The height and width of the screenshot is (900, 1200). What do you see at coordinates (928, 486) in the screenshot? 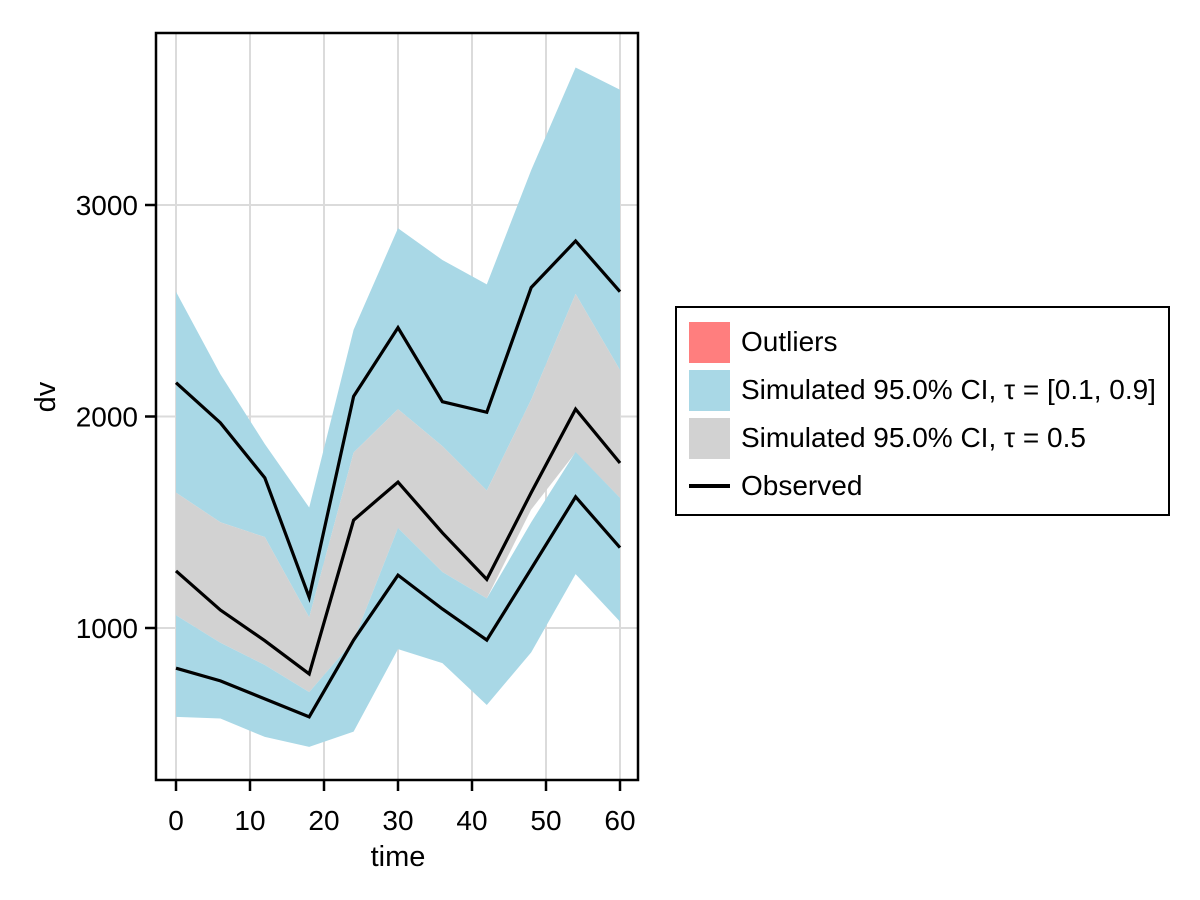
I see `legend-item-observed: Observed` at bounding box center [928, 486].